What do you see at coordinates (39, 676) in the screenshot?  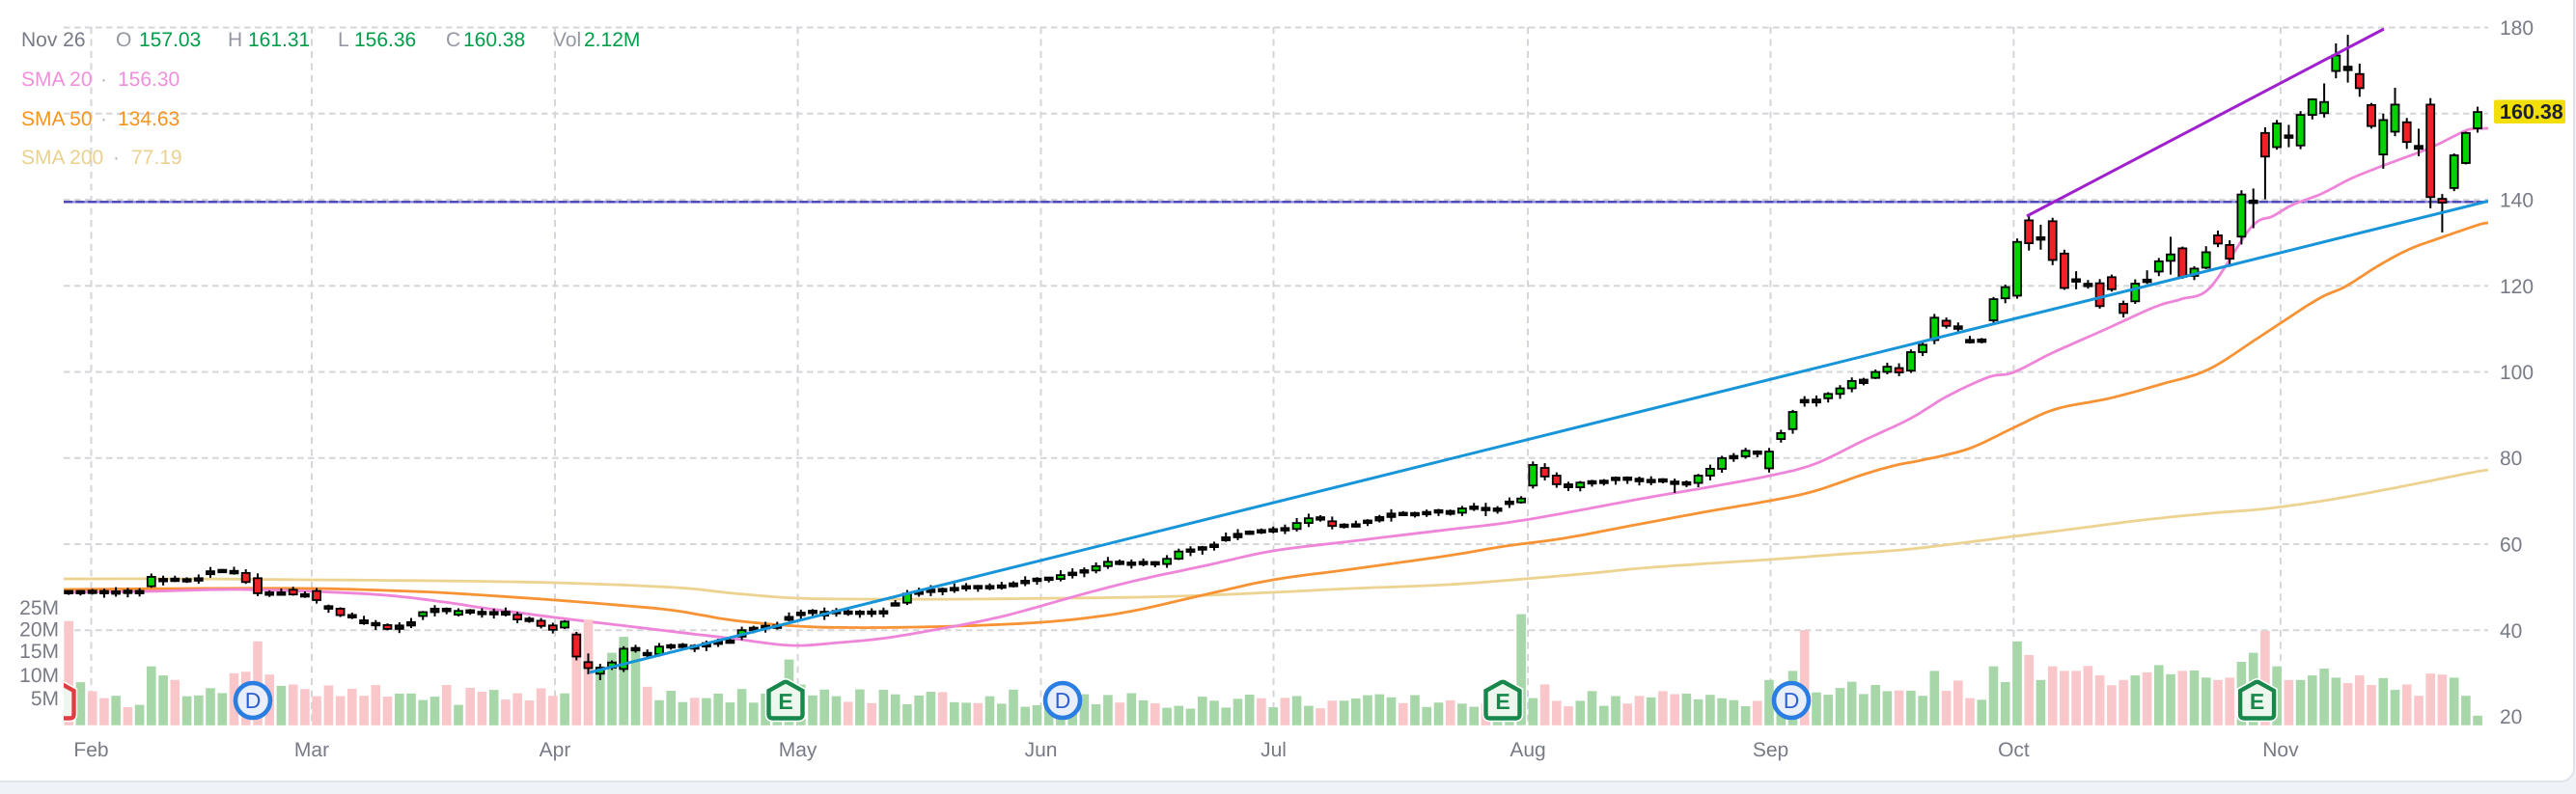 I see `svg-text: 10M` at bounding box center [39, 676].